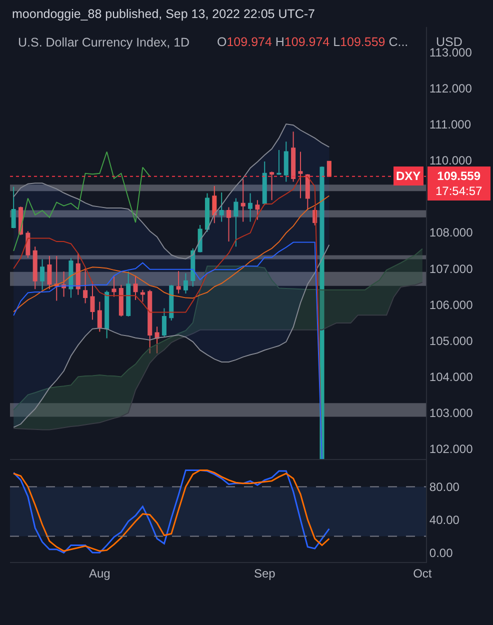  Describe the element at coordinates (450, 161) in the screenshot. I see `y-tick-label: 110.000` at that location.